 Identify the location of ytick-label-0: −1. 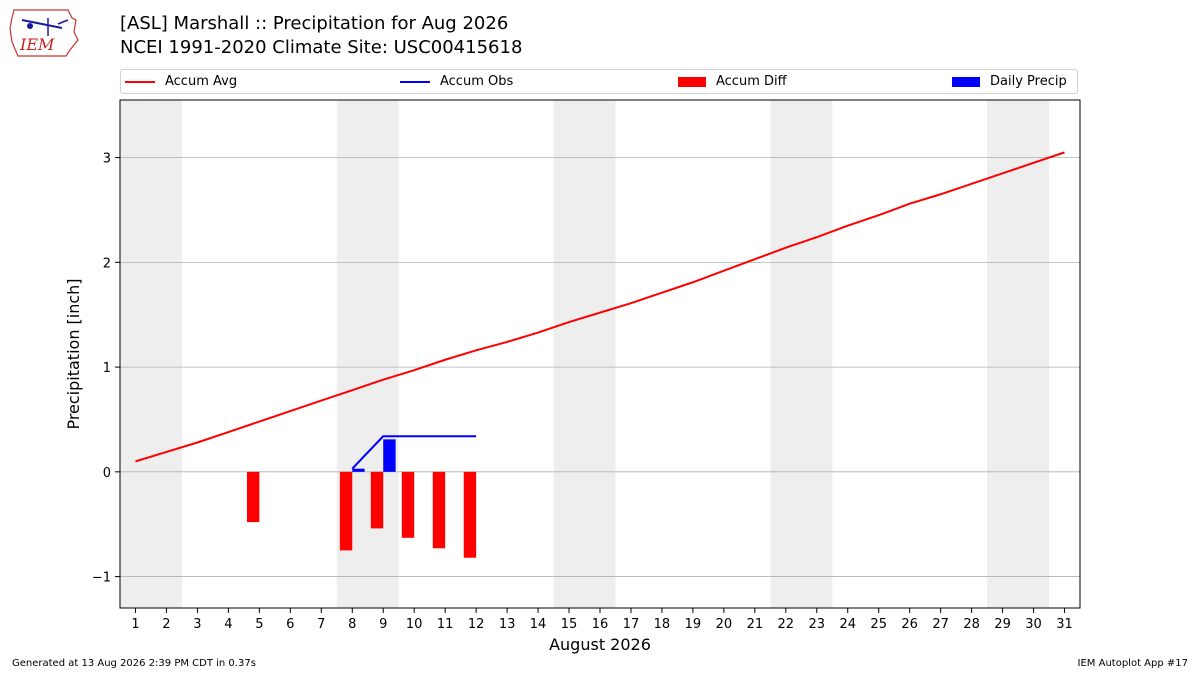
(101, 578).